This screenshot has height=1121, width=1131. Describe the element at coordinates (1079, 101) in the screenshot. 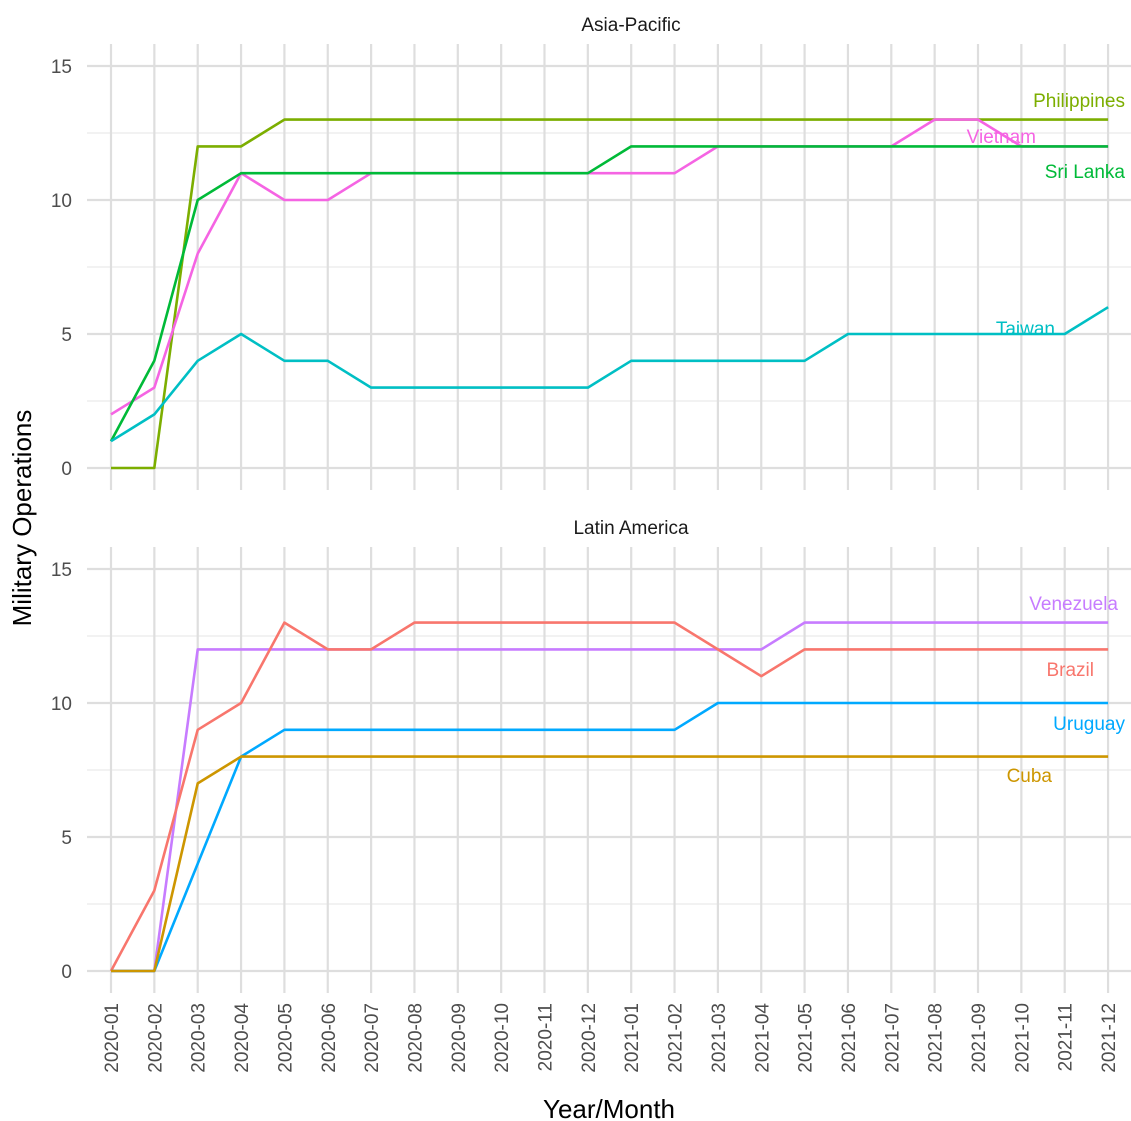

I see `series-label-philippines: Philippines` at that location.